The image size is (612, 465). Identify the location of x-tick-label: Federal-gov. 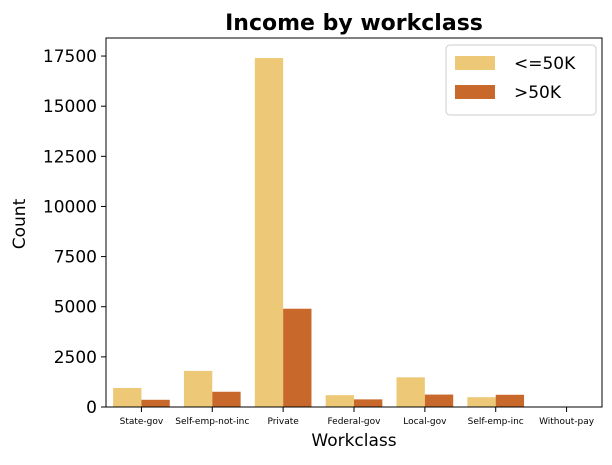
(355, 422).